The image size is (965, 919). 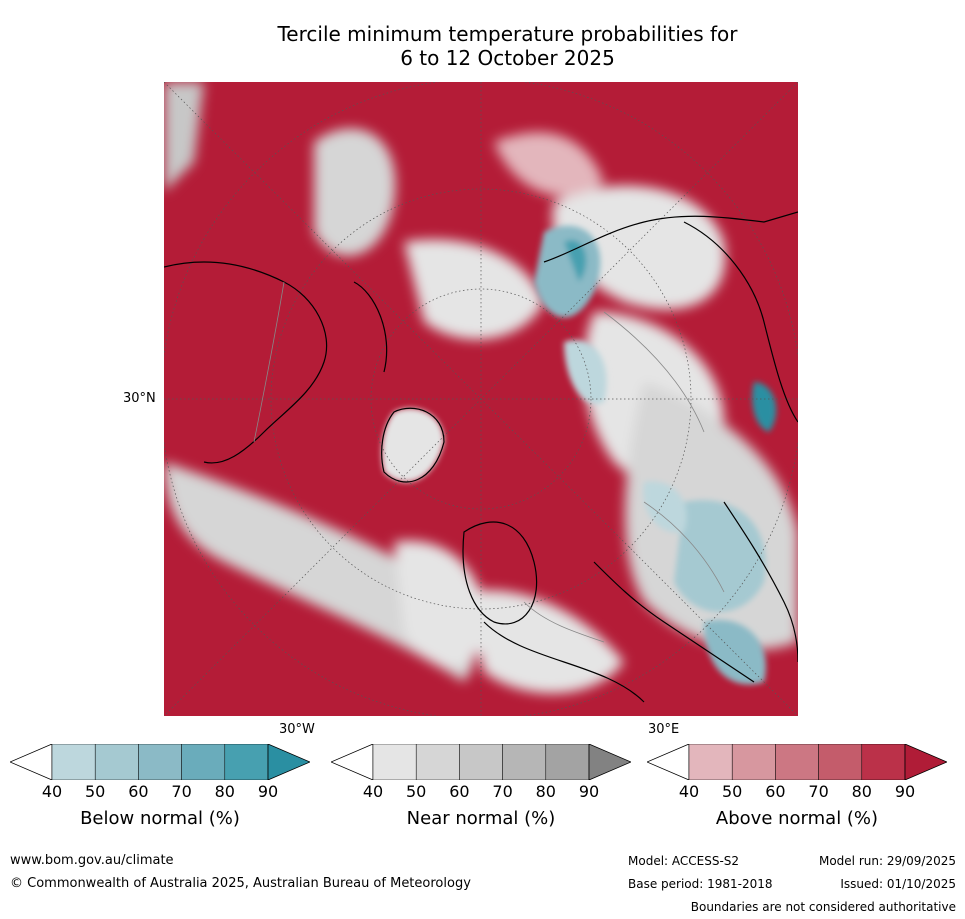 I want to click on colorbar-below-normal-svg, so click(x=160, y=762).